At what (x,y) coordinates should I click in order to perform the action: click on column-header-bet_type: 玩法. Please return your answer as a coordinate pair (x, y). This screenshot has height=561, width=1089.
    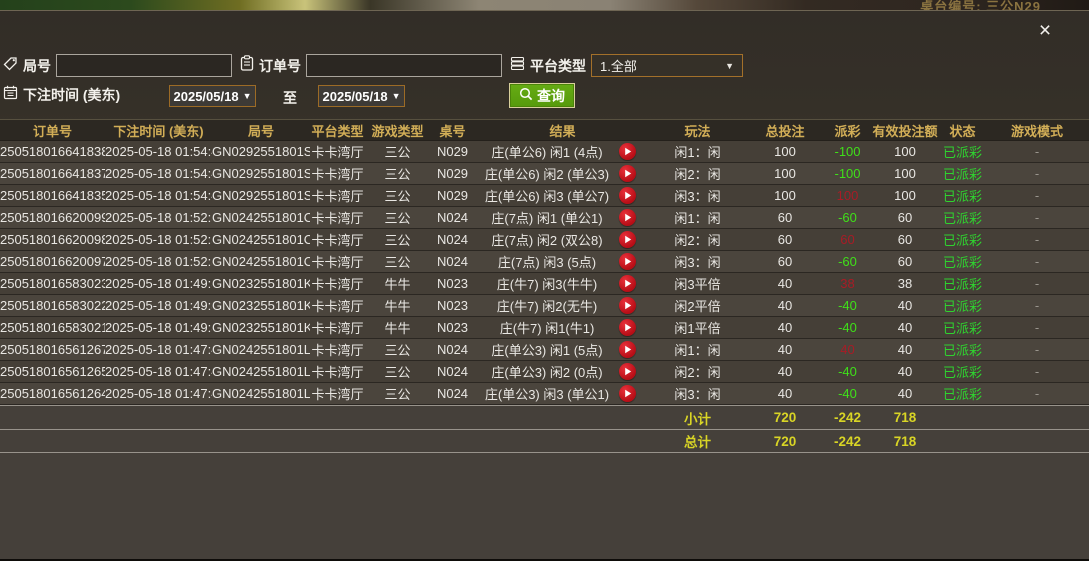
    Looking at the image, I should click on (697, 131).